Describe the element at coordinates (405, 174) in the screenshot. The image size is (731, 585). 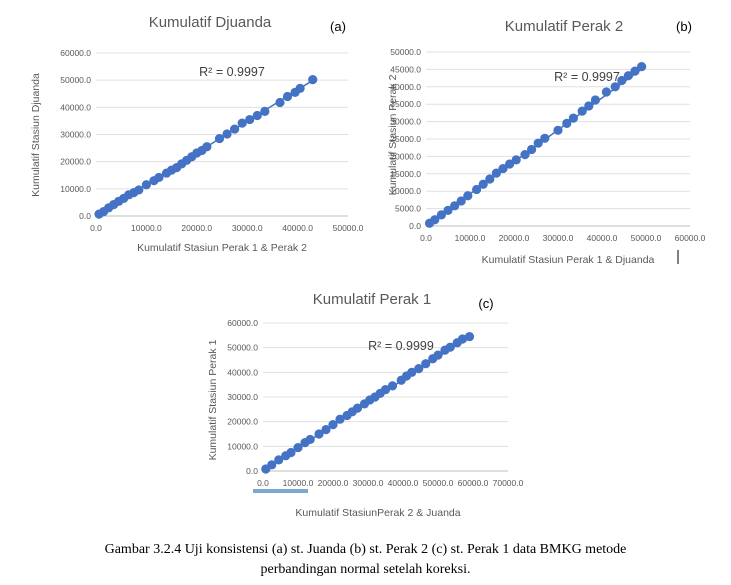
I see `y-tick-label: 15000.0` at that location.